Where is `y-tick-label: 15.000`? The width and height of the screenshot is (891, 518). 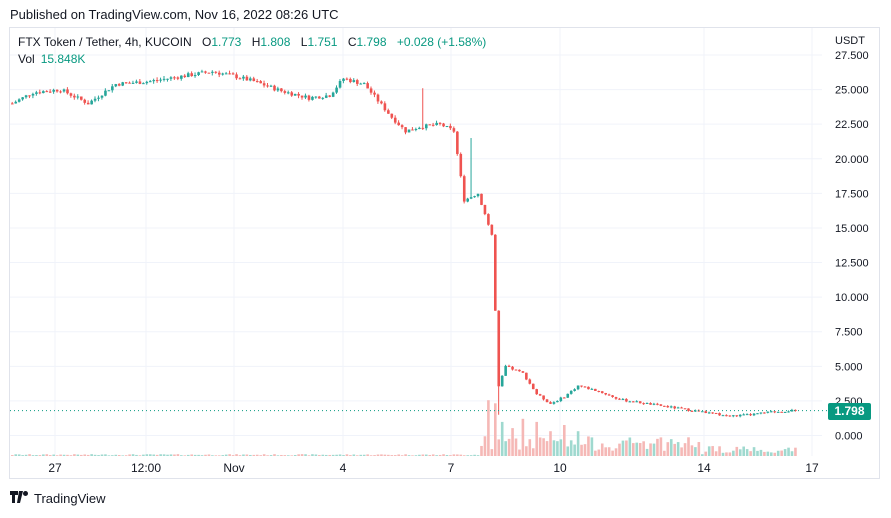 y-tick-label: 15.000 is located at coordinates (852, 229).